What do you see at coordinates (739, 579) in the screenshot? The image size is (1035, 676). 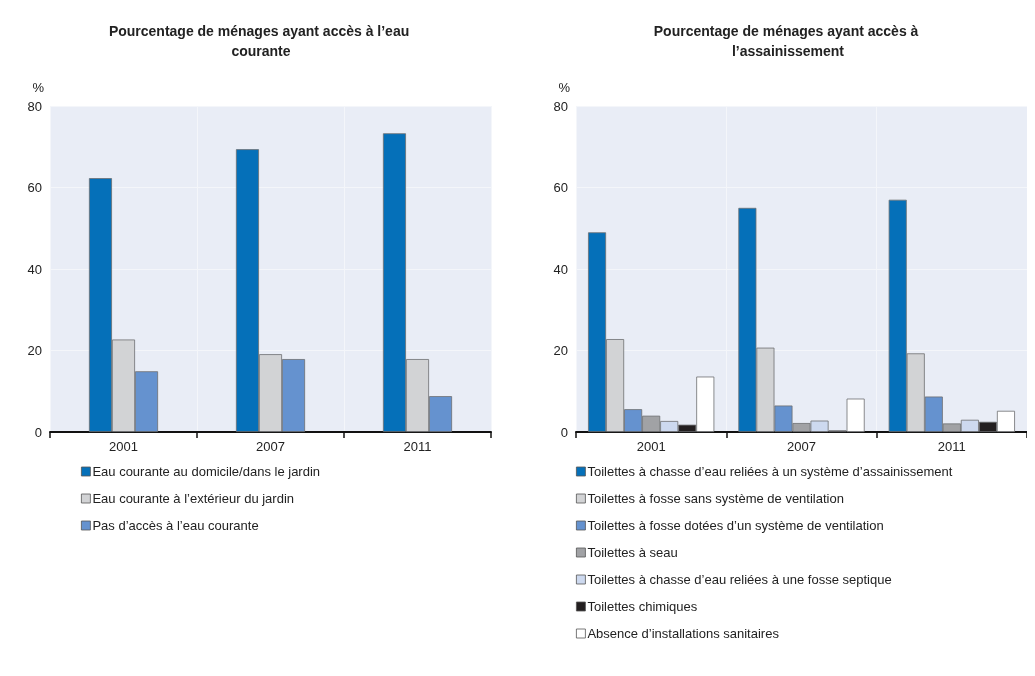 I see `legend-label: Toilettes à chasse d’eau reliées à une fosse septique` at bounding box center [739, 579].